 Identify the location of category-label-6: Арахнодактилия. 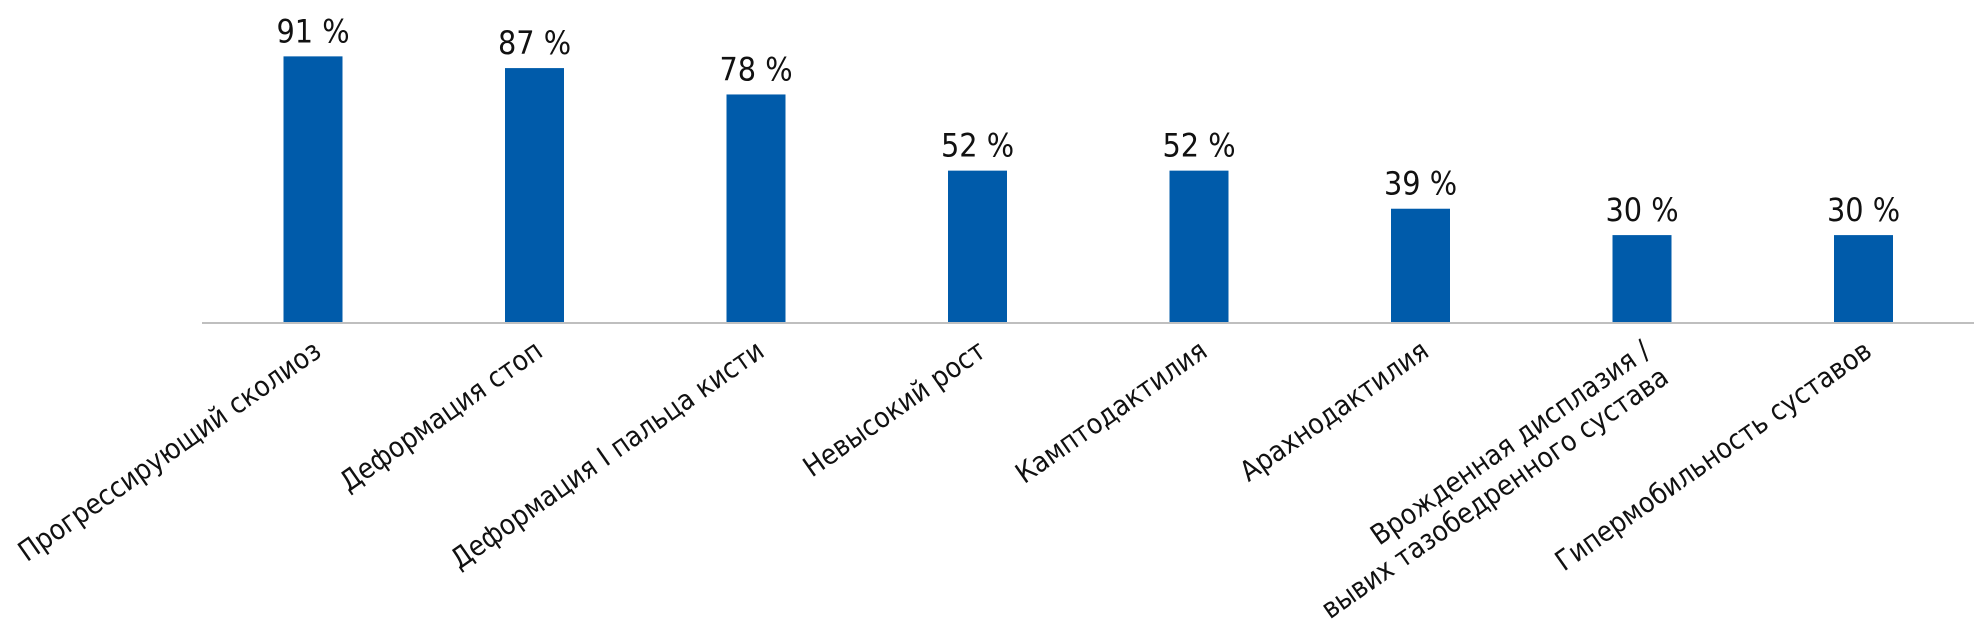
(1334, 411).